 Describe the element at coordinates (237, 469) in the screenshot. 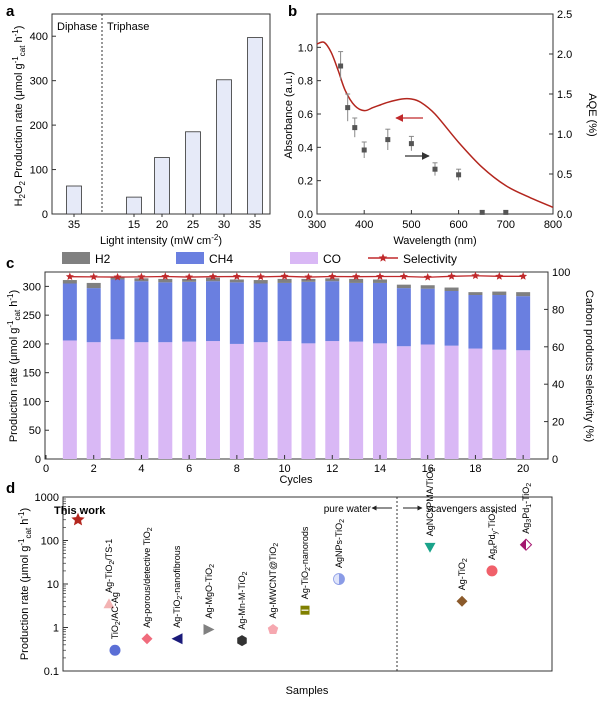

I see `panel-c-xtick-label: 8` at that location.